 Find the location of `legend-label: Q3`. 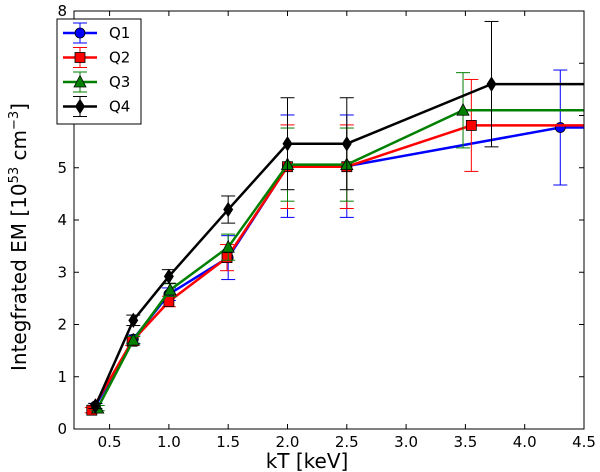

legend-label: Q3 is located at coordinates (119, 82).